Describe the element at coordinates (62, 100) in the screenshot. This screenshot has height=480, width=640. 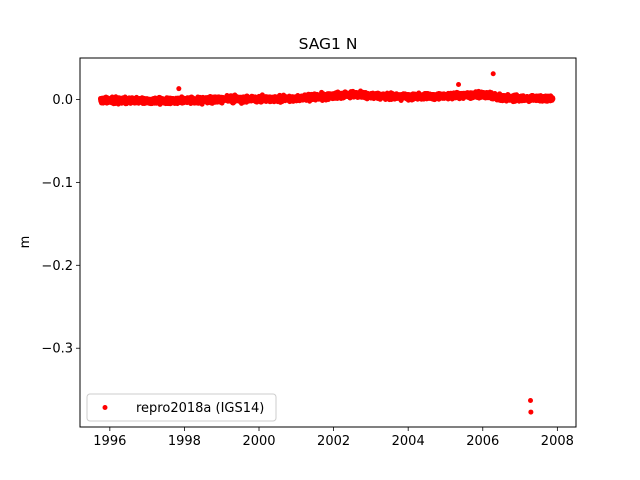
I see `y-tick-label: 0.0` at that location.